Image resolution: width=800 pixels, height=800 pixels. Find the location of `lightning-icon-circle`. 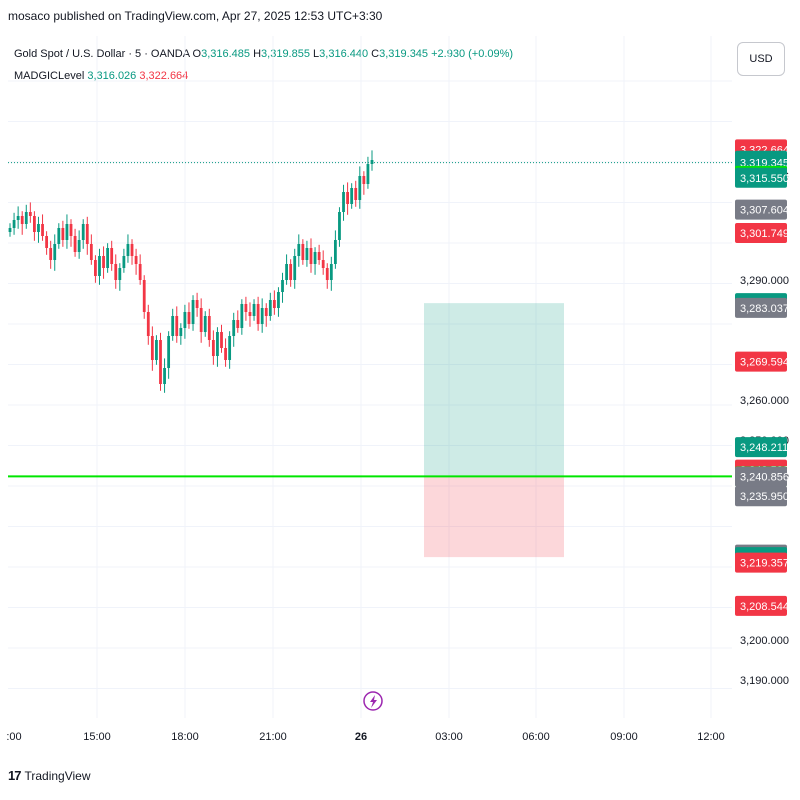

lightning-icon-circle is located at coordinates (373, 701).